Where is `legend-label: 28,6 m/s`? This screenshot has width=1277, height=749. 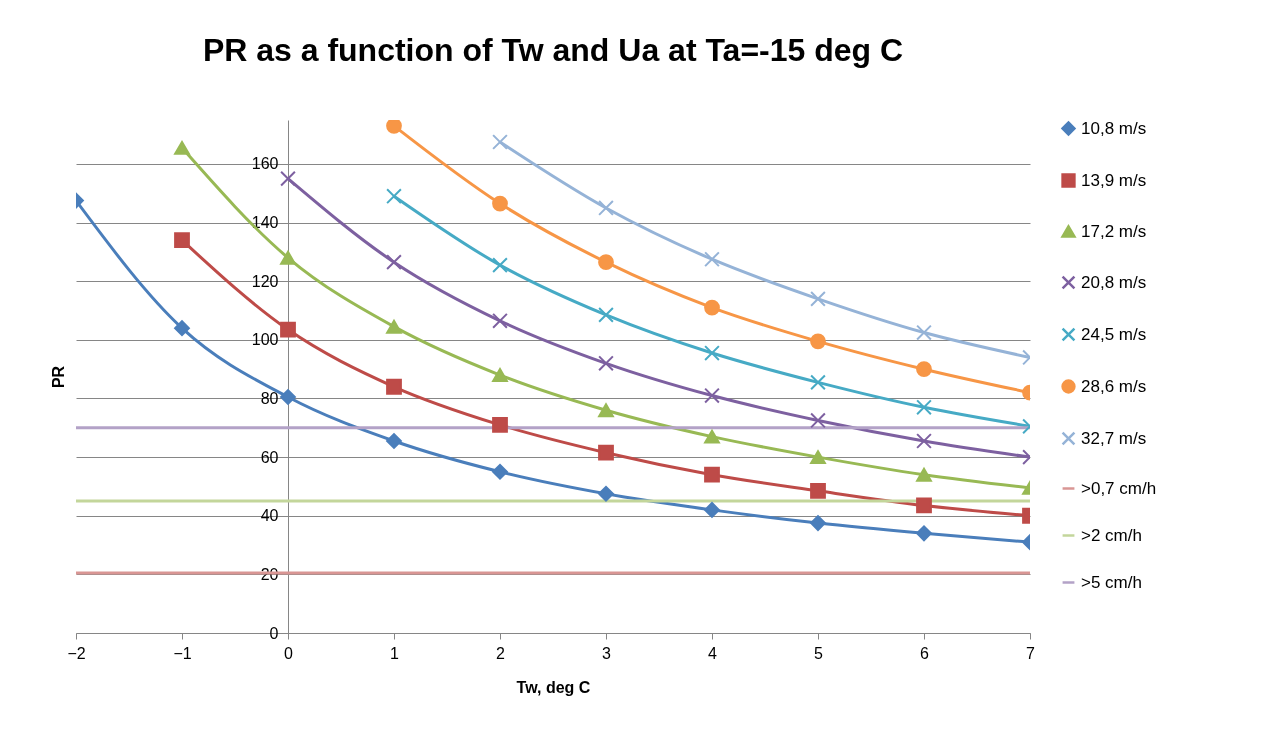
legend-label: 28,6 m/s is located at coordinates (1114, 386).